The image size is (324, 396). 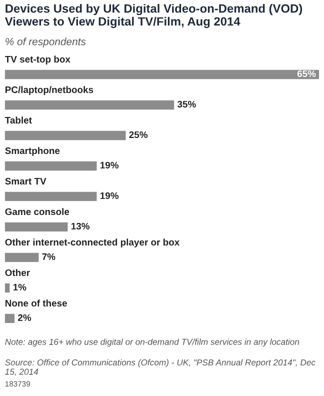 What do you see at coordinates (46, 43) in the screenshot?
I see `chart-subtitle: % of respondents` at bounding box center [46, 43].